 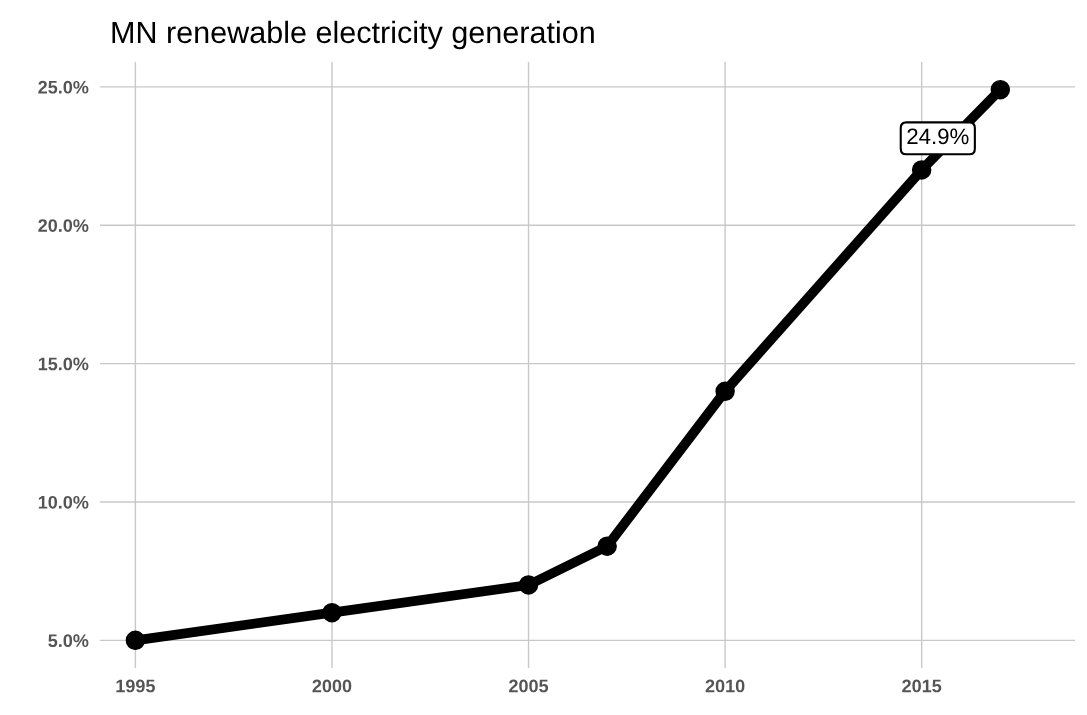 I want to click on y-tick-label: 15.0%, so click(x=63, y=364).